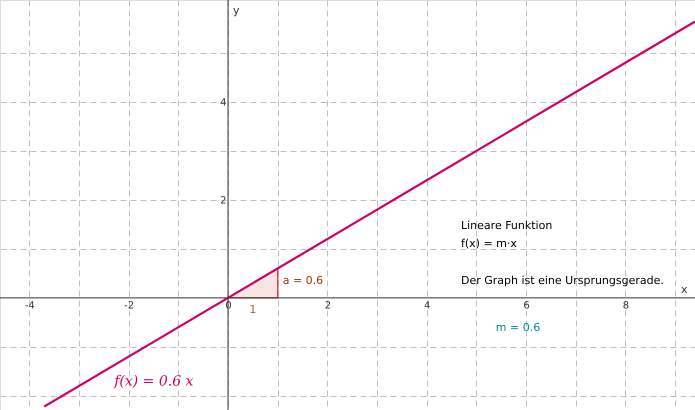 This screenshot has width=695, height=410. I want to click on annotation: Lineare Funktion, so click(506, 225).